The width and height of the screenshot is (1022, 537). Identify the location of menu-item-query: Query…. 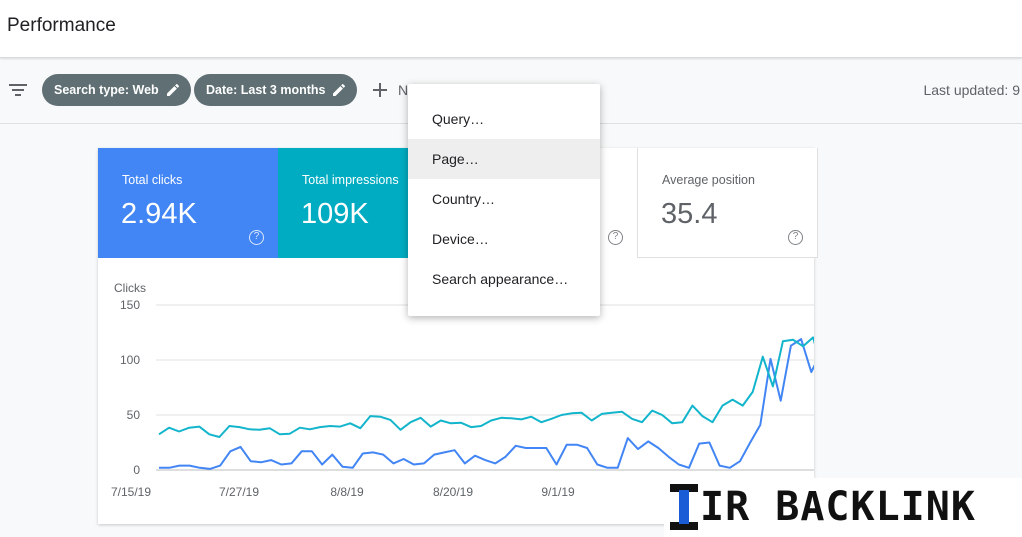
(458, 119).